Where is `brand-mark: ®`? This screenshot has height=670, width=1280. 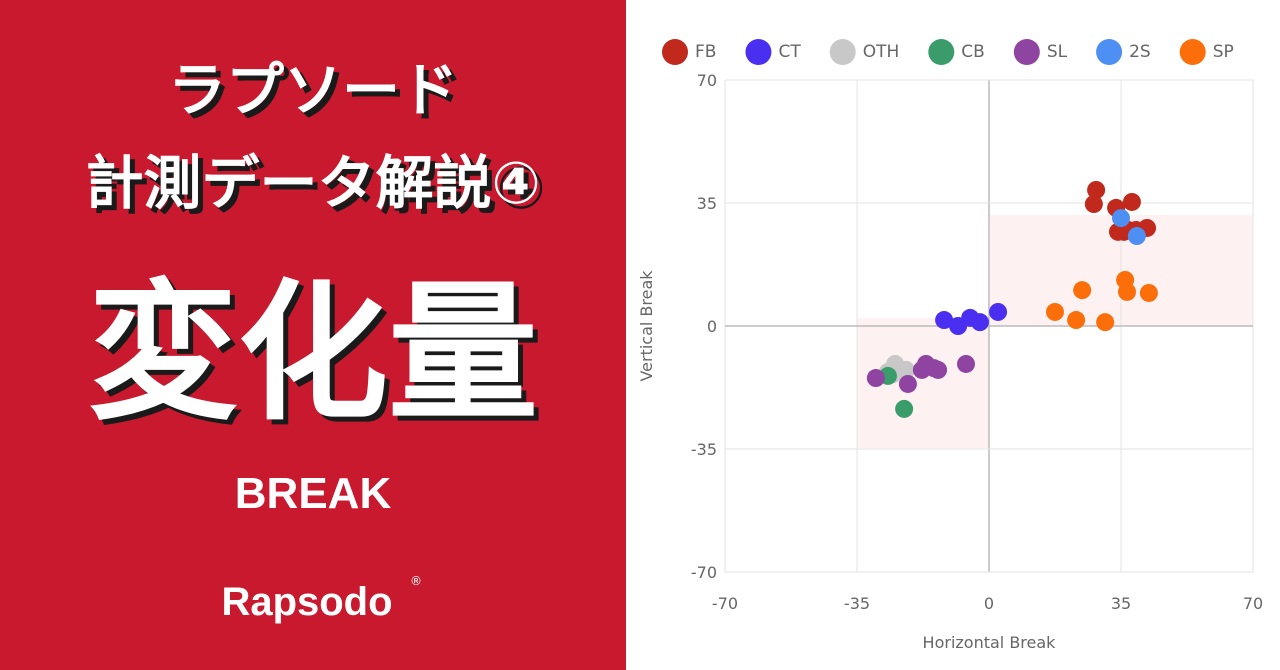 brand-mark: ® is located at coordinates (416, 581).